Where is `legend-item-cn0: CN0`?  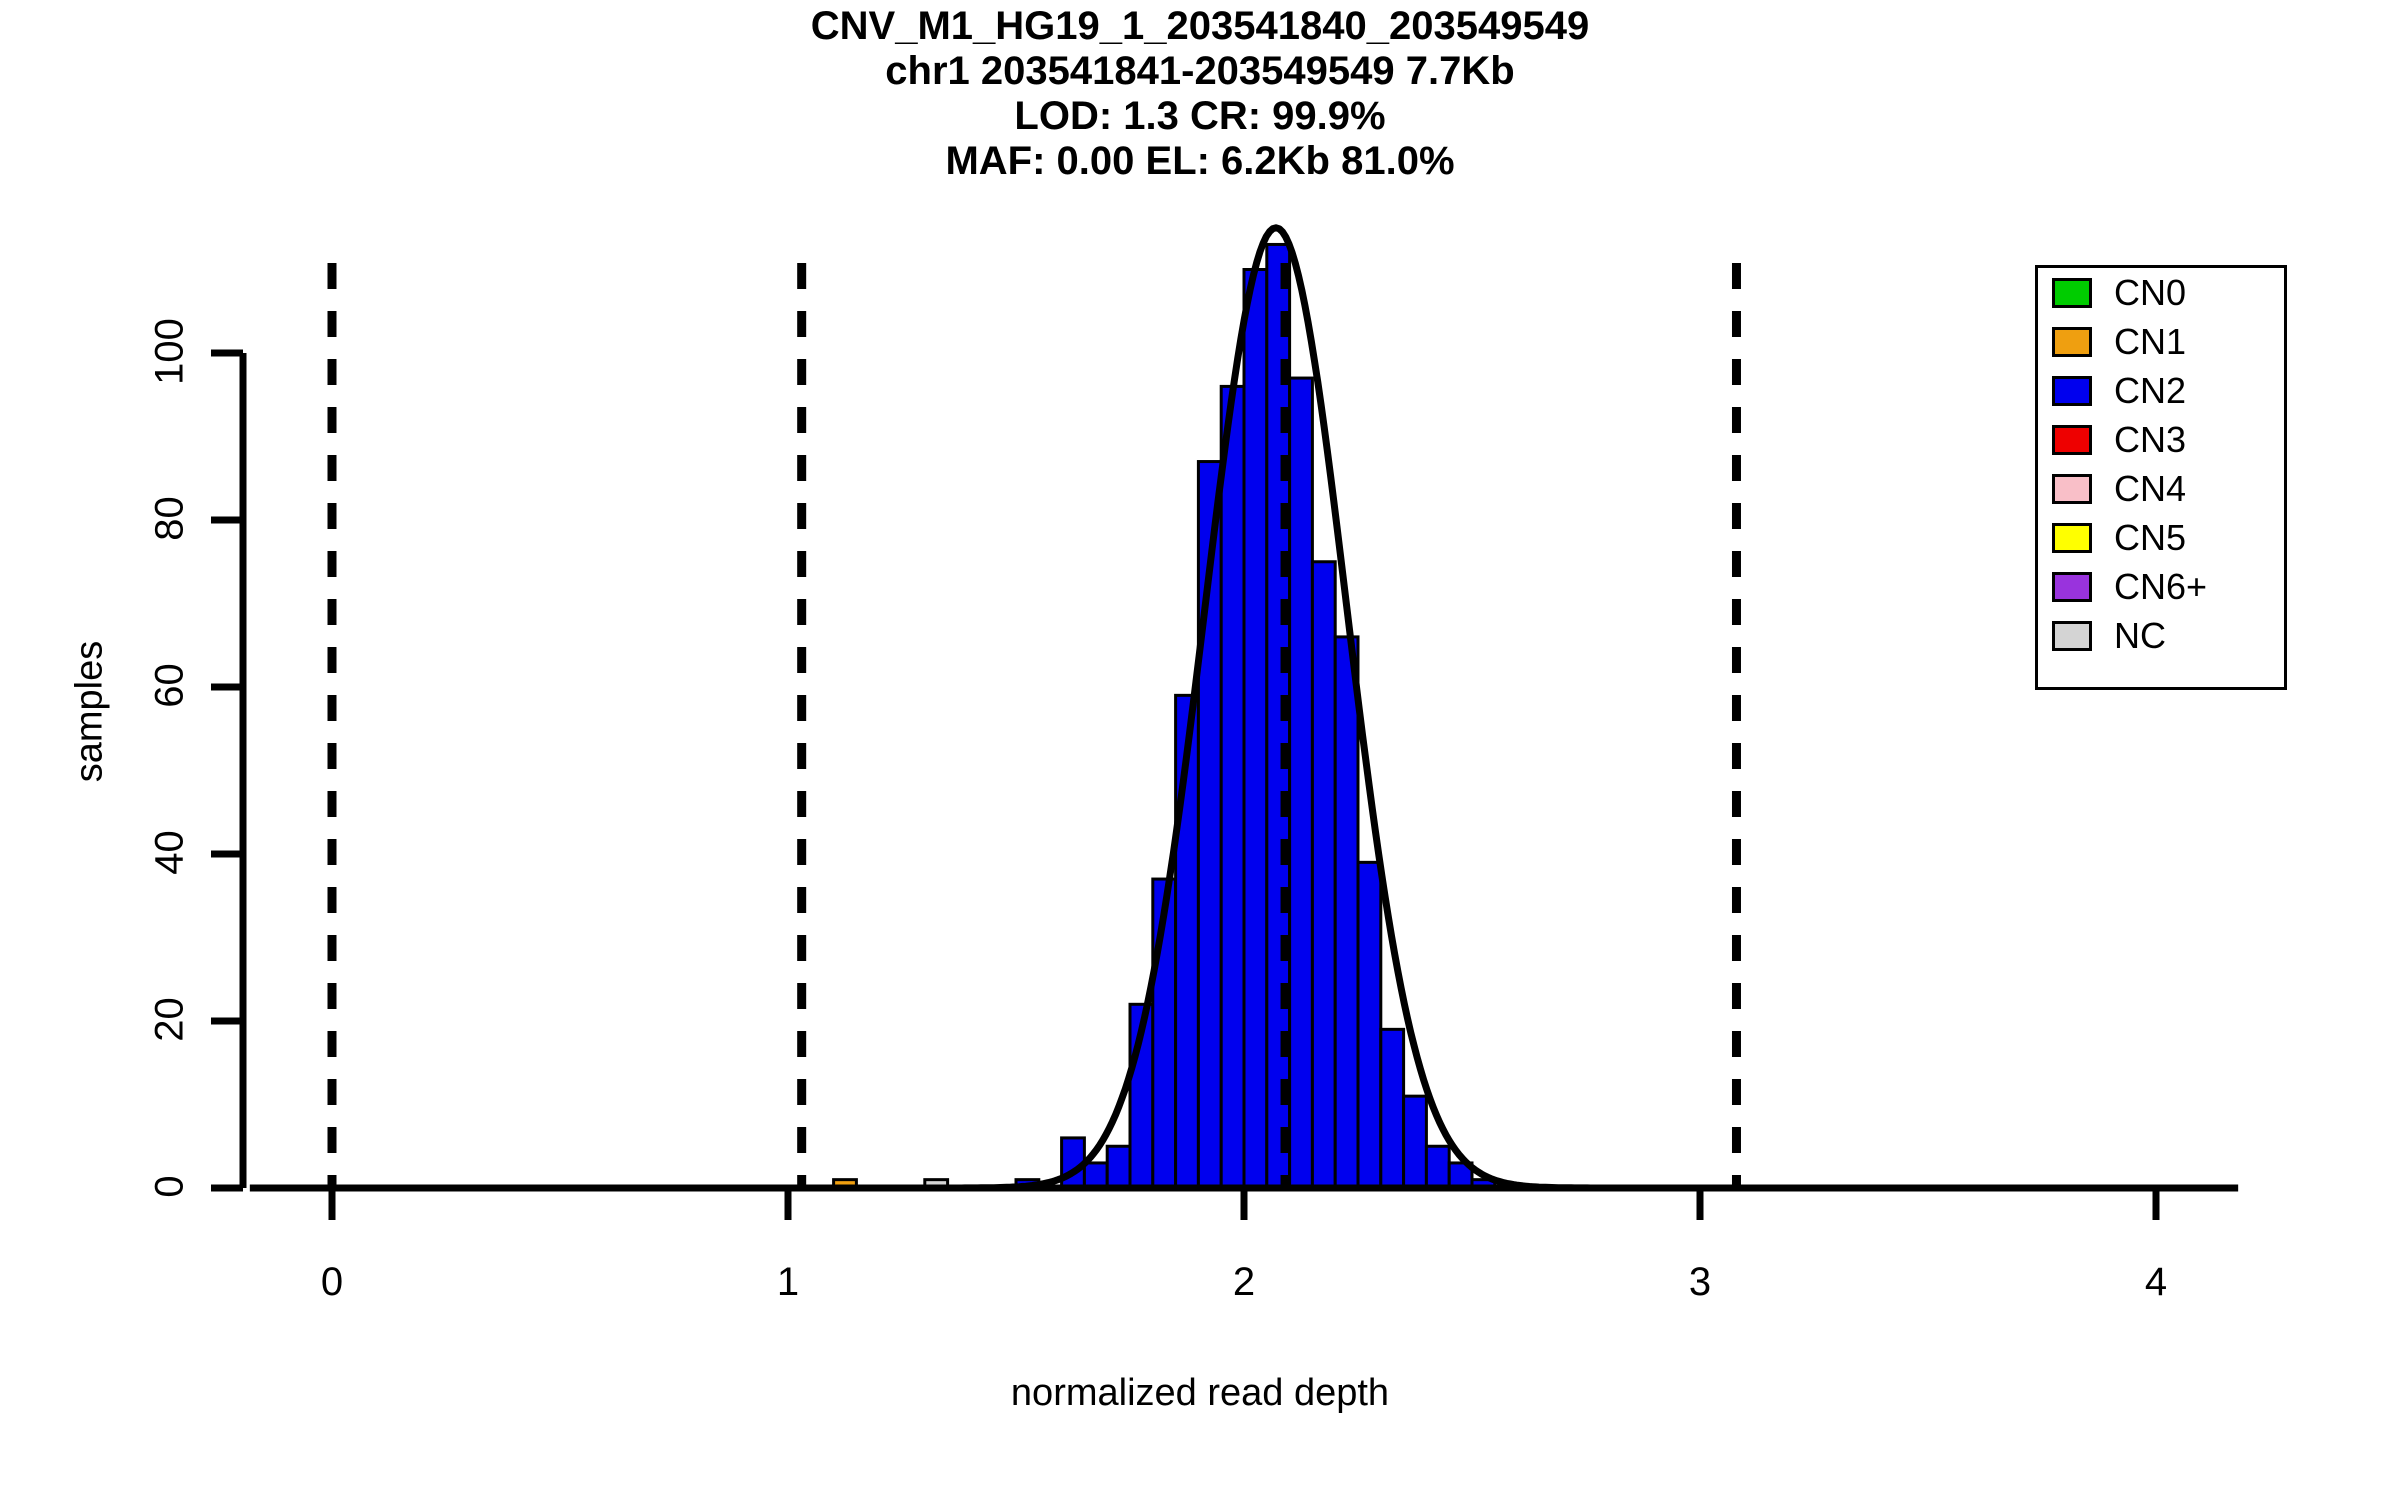
legend-item-cn0: CN0 is located at coordinates (2168, 292).